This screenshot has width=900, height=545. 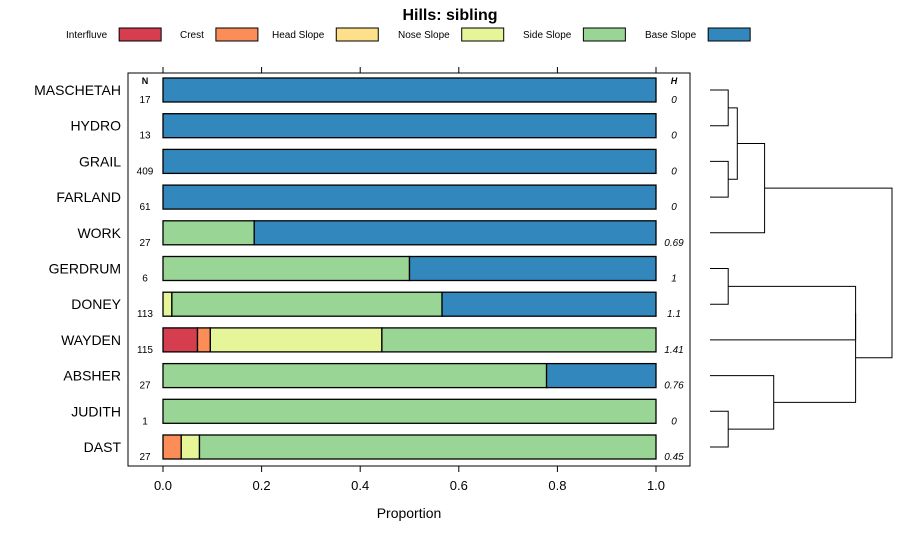 What do you see at coordinates (96, 304) in the screenshot?
I see `row-label: DONEY` at bounding box center [96, 304].